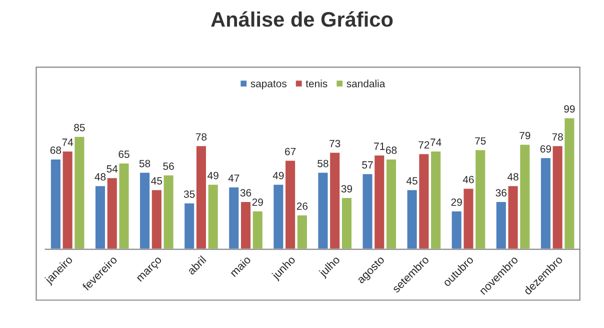 This screenshot has height=328, width=604. I want to click on data-label: 46, so click(468, 180).